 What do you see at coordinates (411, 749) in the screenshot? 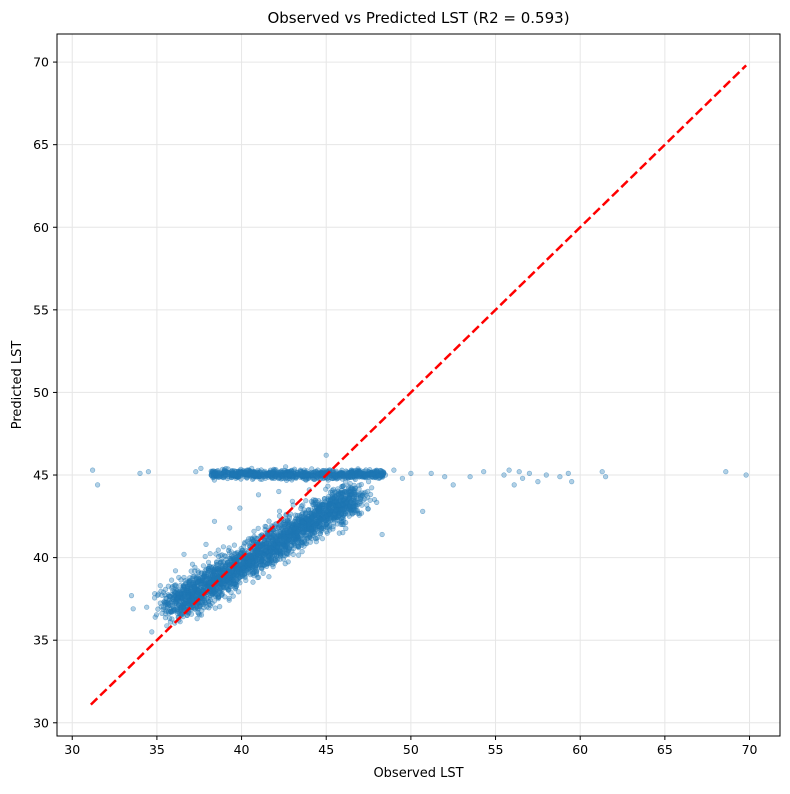
I see `x-tick-label: 50` at bounding box center [411, 749].